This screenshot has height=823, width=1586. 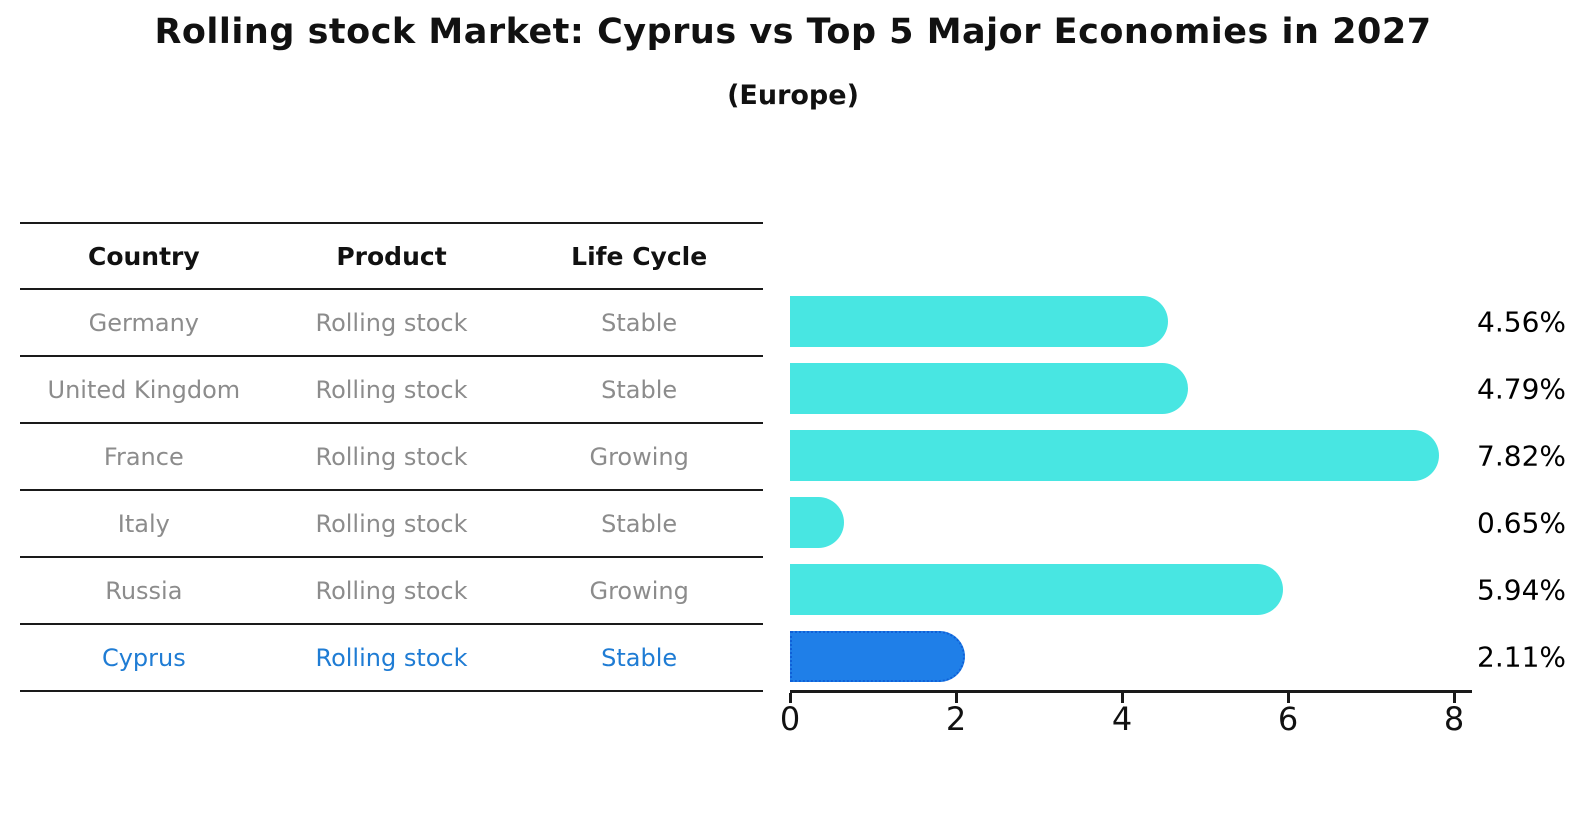 What do you see at coordinates (1454, 719) in the screenshot?
I see `x-axis-tick-label: 8` at bounding box center [1454, 719].